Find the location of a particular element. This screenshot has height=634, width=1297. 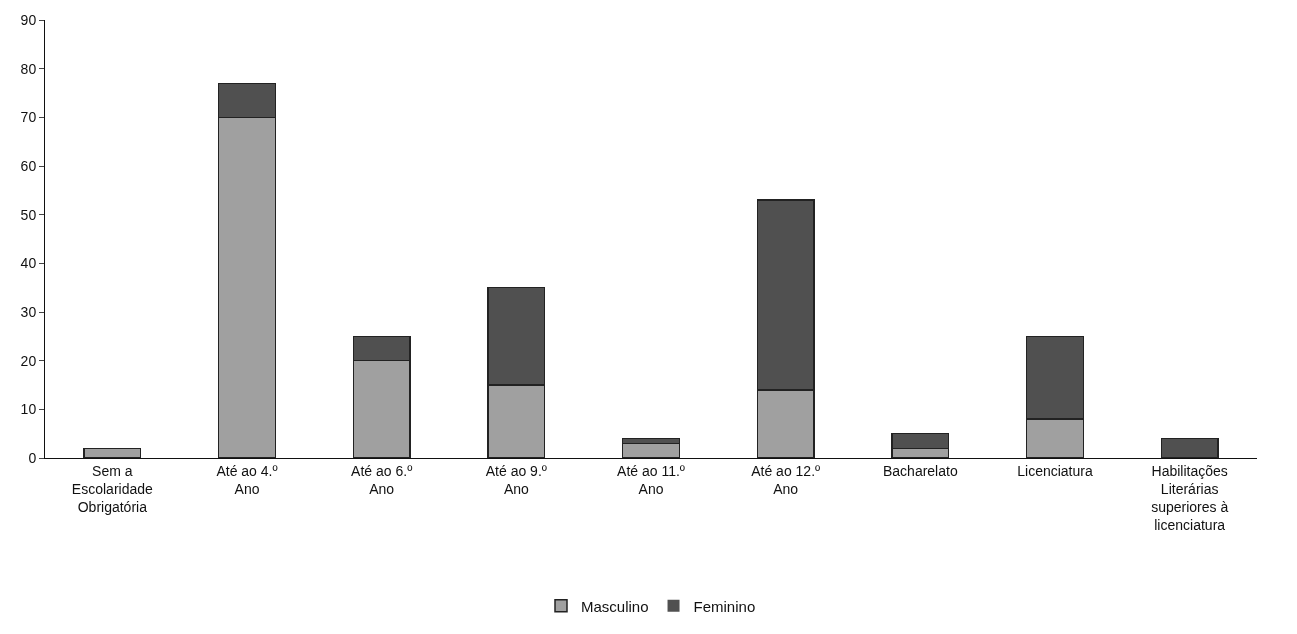

x-tick-label: Bacharelato is located at coordinates (920, 470).